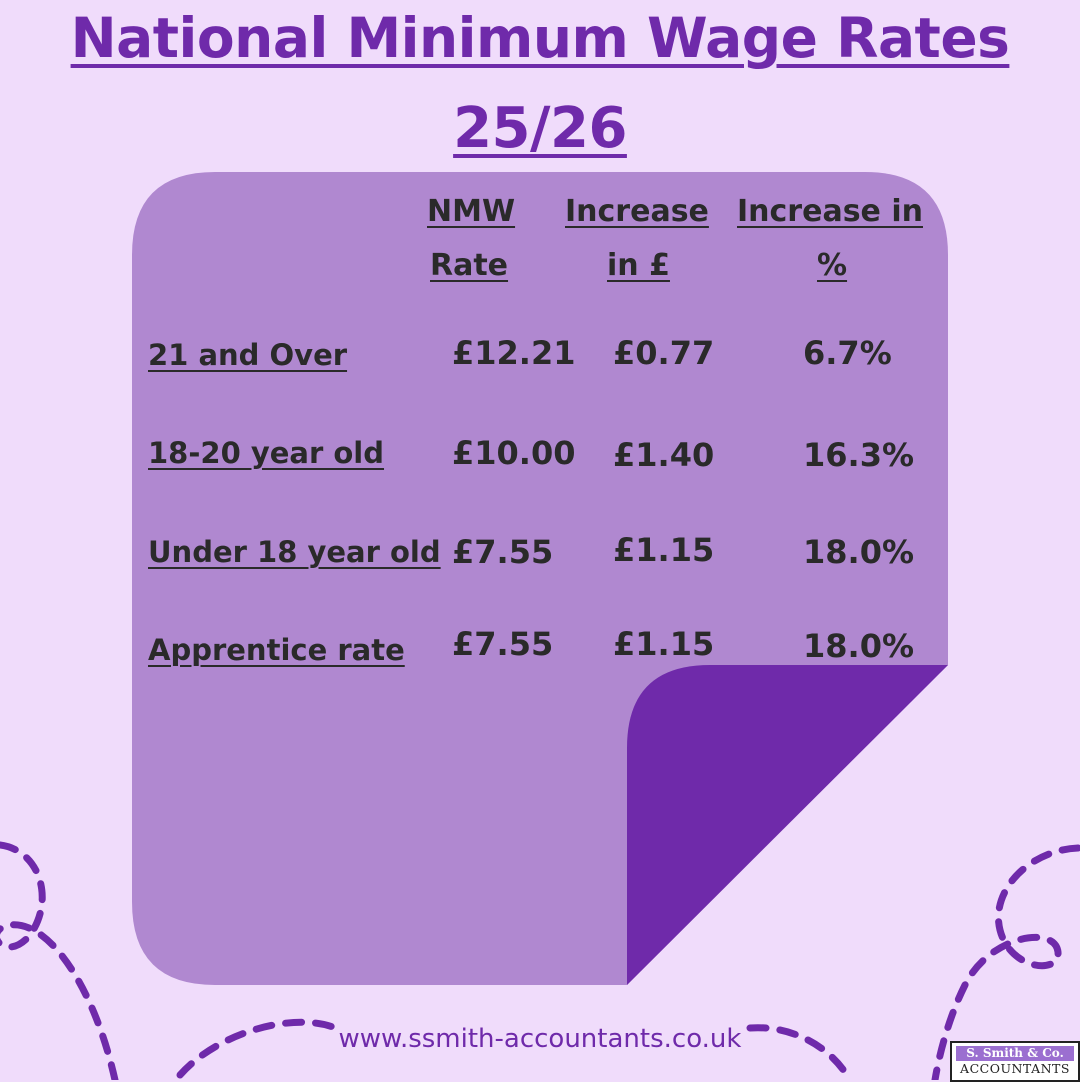  I want to click on folded-corner, so click(787, 825).